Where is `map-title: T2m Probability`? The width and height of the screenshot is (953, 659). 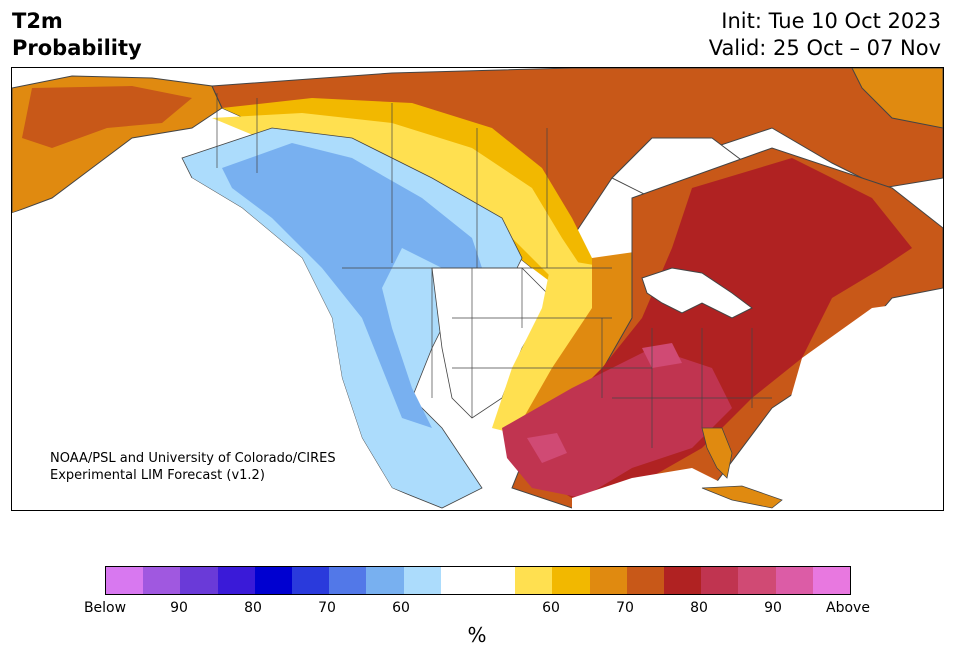 map-title: T2m Probability is located at coordinates (77, 35).